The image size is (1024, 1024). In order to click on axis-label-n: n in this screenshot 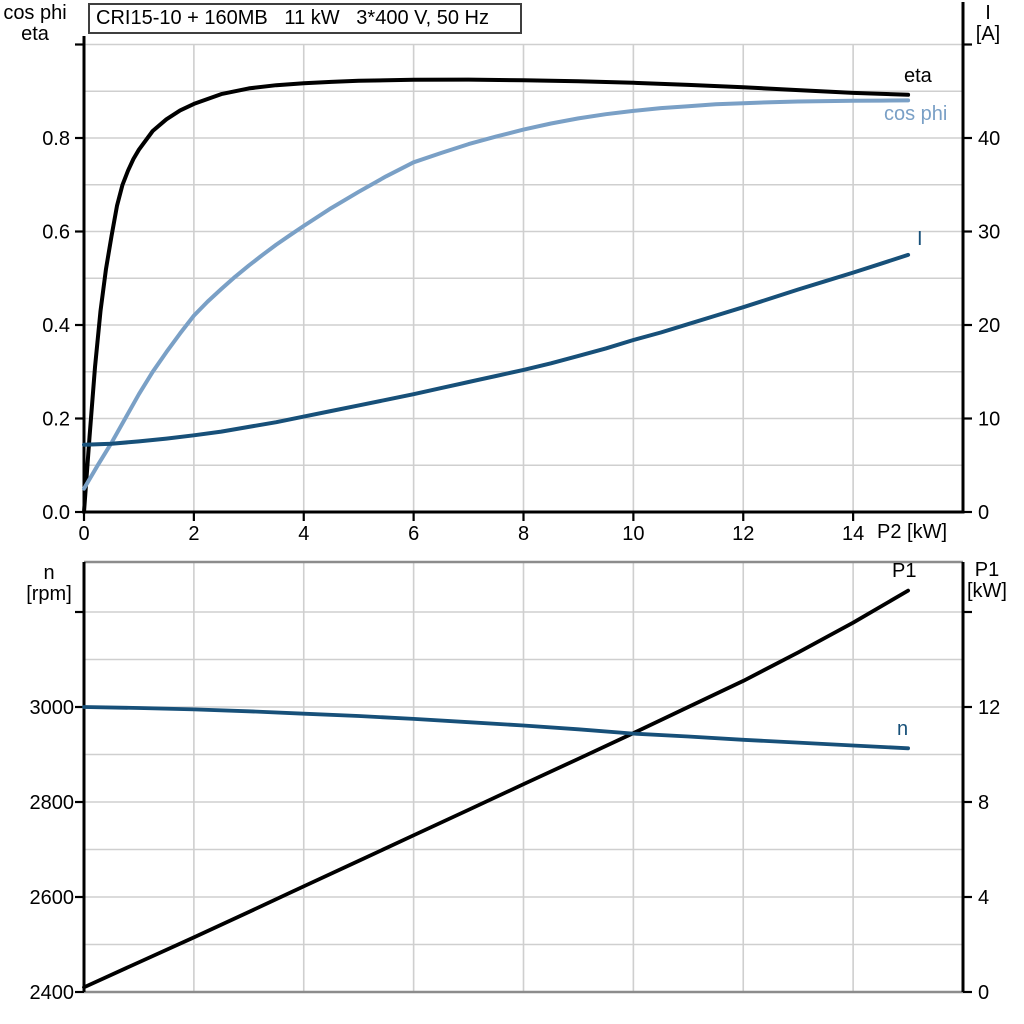, I will do `click(49, 573)`.